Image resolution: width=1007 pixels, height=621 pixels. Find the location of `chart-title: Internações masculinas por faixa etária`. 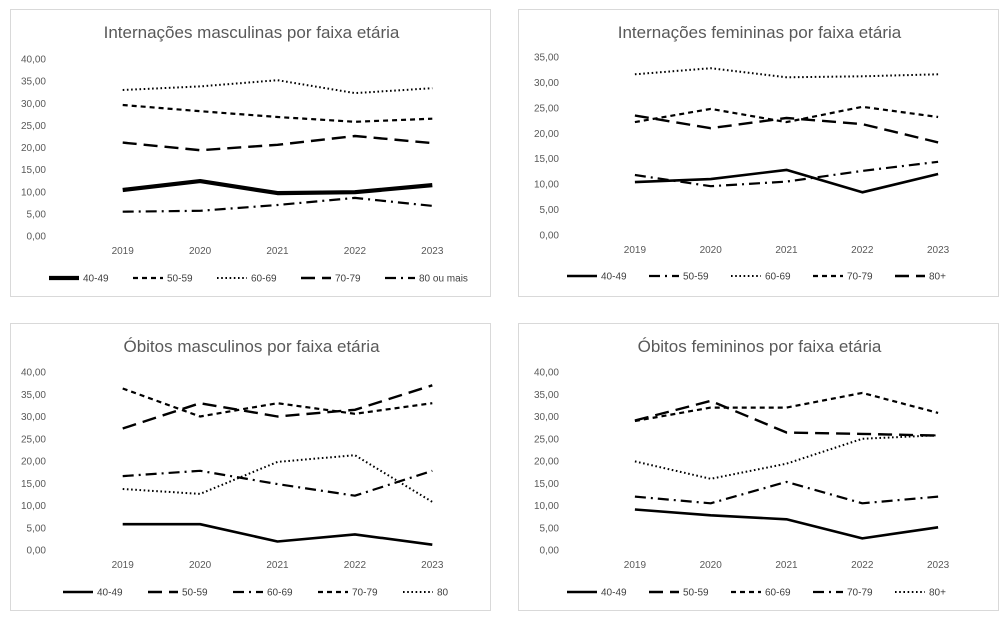

chart-title: Internações masculinas por faixa etária is located at coordinates (252, 32).